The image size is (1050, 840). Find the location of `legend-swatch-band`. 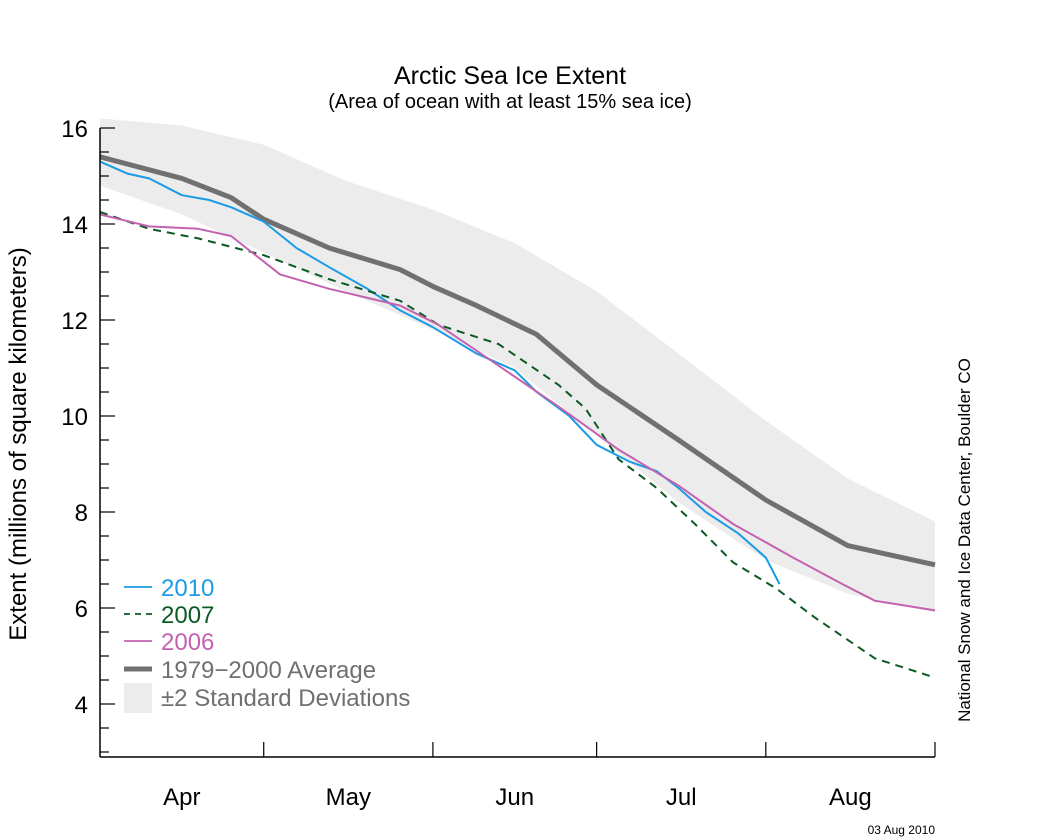

legend-swatch-band is located at coordinates (138, 698).